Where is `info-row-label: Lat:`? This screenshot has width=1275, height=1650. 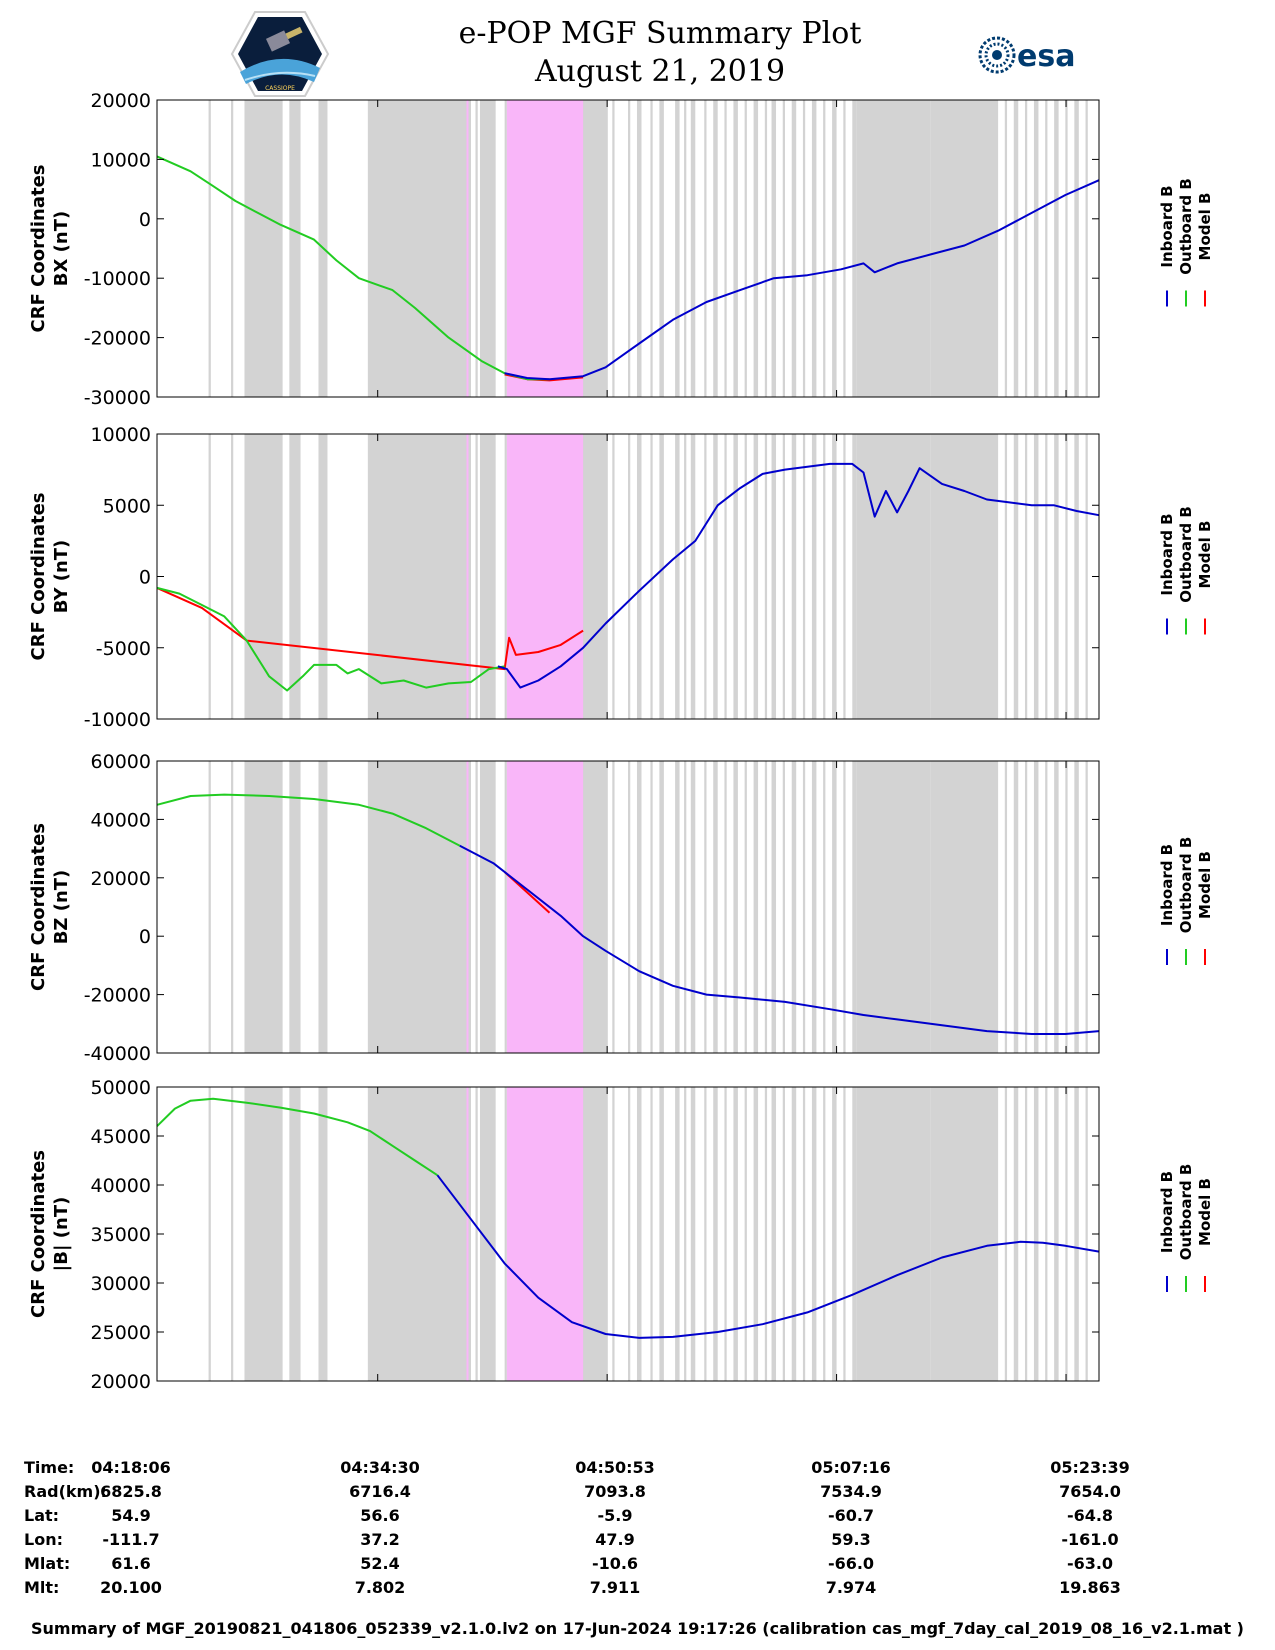 info-row-label: Lat: is located at coordinates (42, 1515).